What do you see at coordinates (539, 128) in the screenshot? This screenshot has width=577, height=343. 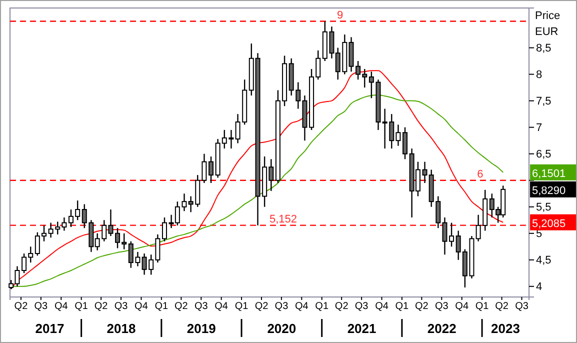 I see `y-tick-label: 7` at bounding box center [539, 128].